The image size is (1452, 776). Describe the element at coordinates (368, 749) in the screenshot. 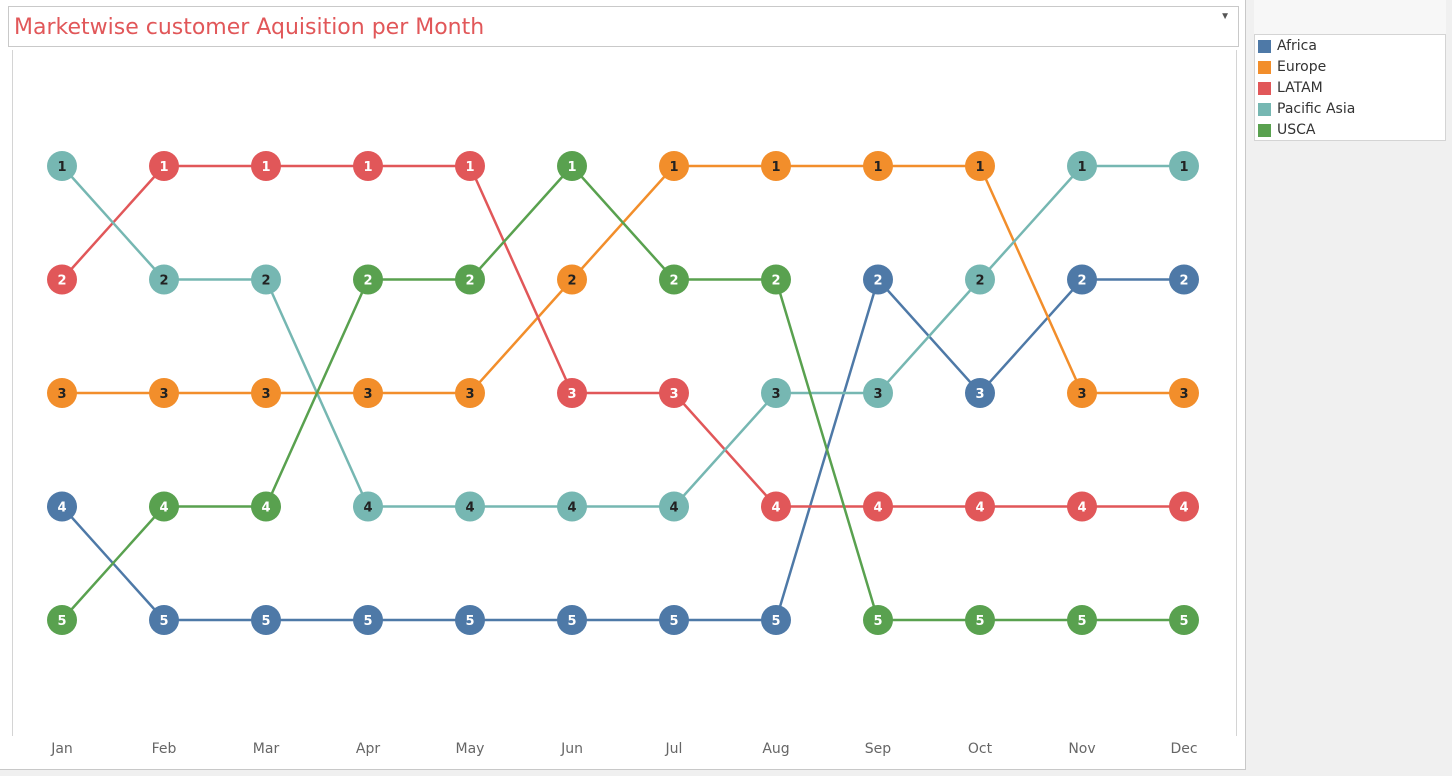

I see `x-tick-label: Apr` at that location.